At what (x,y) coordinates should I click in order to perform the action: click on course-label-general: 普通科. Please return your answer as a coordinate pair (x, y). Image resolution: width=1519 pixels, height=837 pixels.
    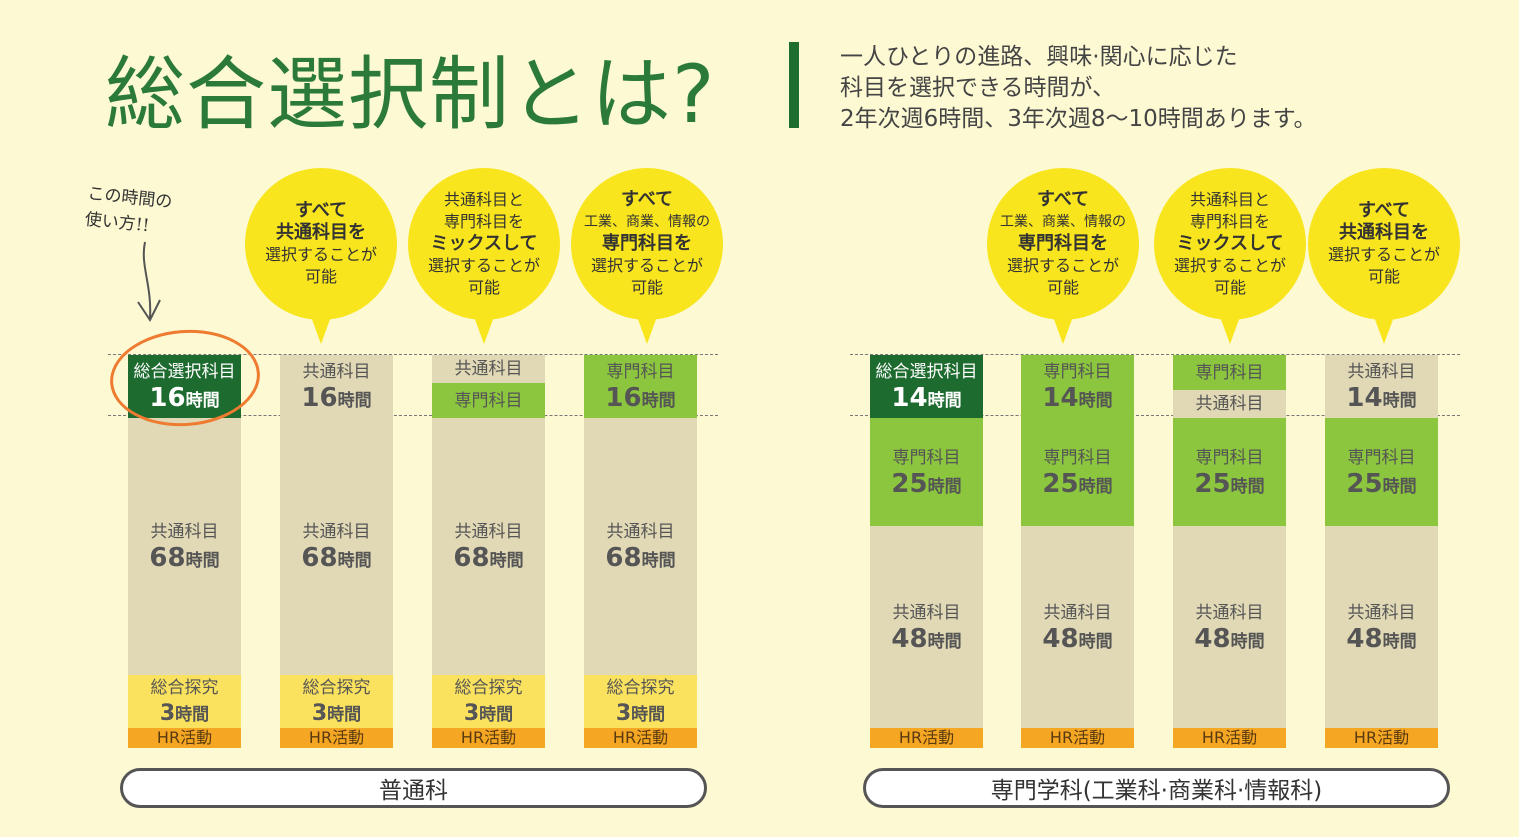
    Looking at the image, I should click on (413, 788).